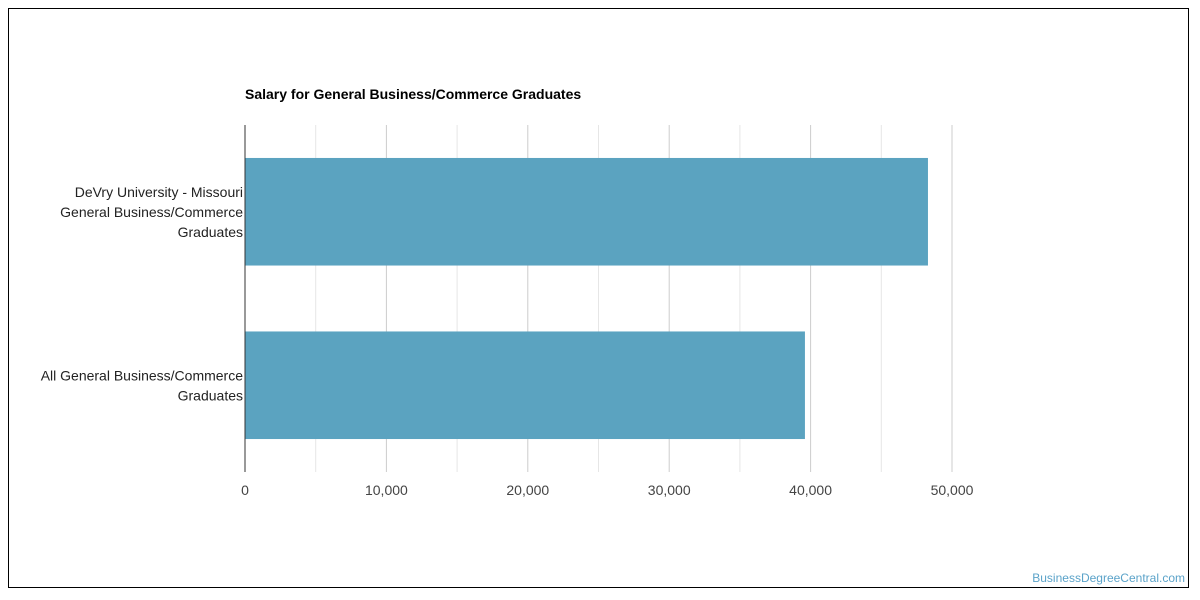  I want to click on x-tick-label: 10,000, so click(386, 490).